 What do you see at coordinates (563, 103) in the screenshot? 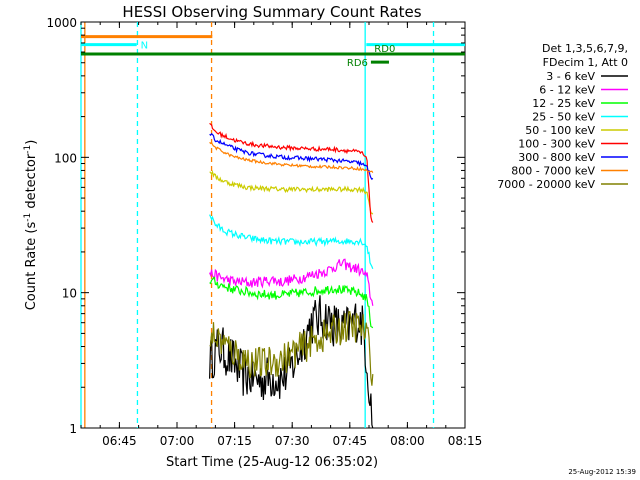
I see `legend-label: 12 - 25 keV` at bounding box center [563, 103].